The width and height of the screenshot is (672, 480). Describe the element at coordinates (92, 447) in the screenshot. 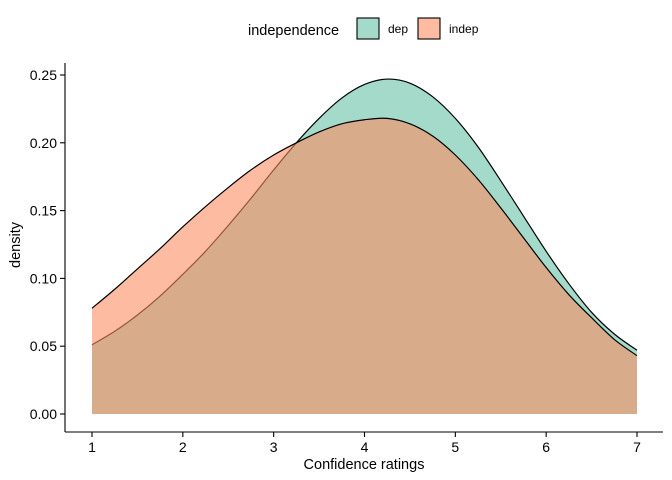

I see `x-tick-label: 1` at that location.